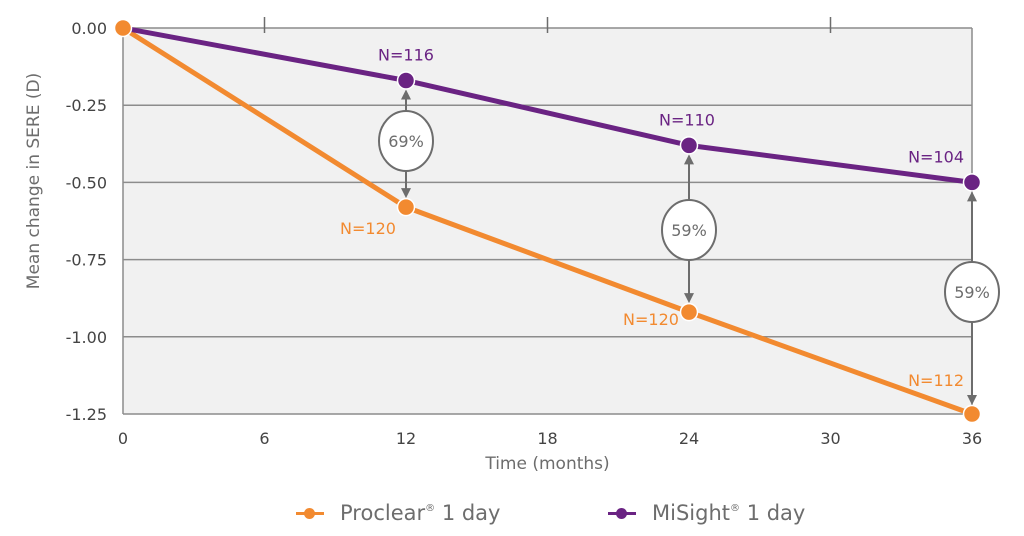  I want to click on n-label-misight: N=116, so click(406, 54).